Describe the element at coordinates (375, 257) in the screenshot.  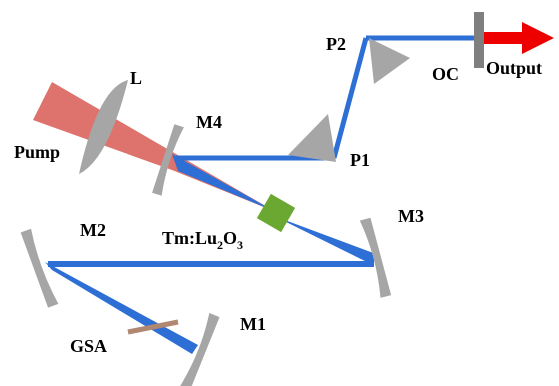
I see `mirror-m3` at that location.